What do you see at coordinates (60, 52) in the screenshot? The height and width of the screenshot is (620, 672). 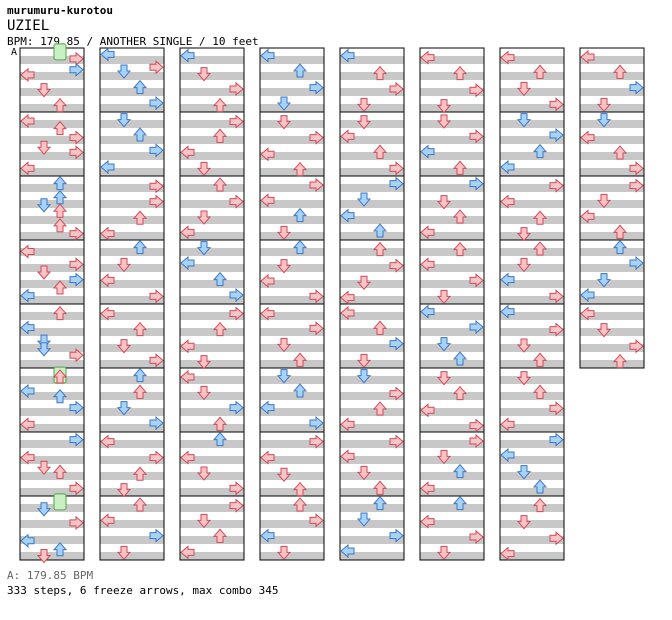 I see `freeze-arrow` at bounding box center [60, 52].